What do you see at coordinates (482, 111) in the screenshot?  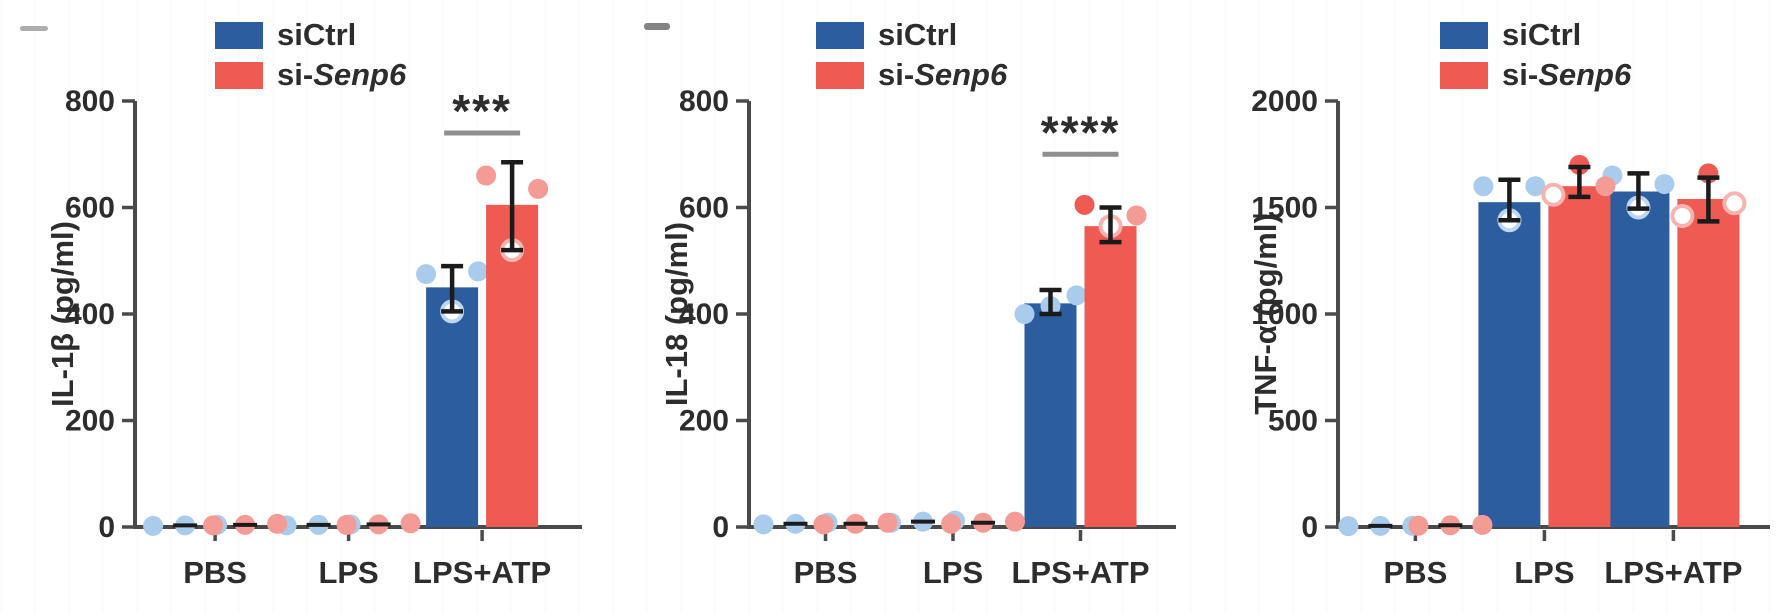 I see `significance-label: ***` at bounding box center [482, 111].